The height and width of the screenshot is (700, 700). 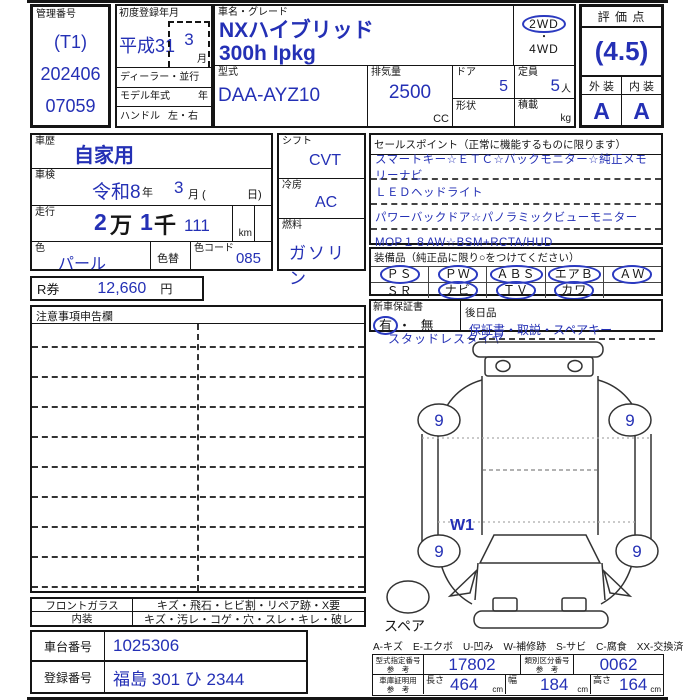 What do you see at coordinates (202, 59) in the screenshot?
I see `month-suffix: 月` at bounding box center [202, 59].